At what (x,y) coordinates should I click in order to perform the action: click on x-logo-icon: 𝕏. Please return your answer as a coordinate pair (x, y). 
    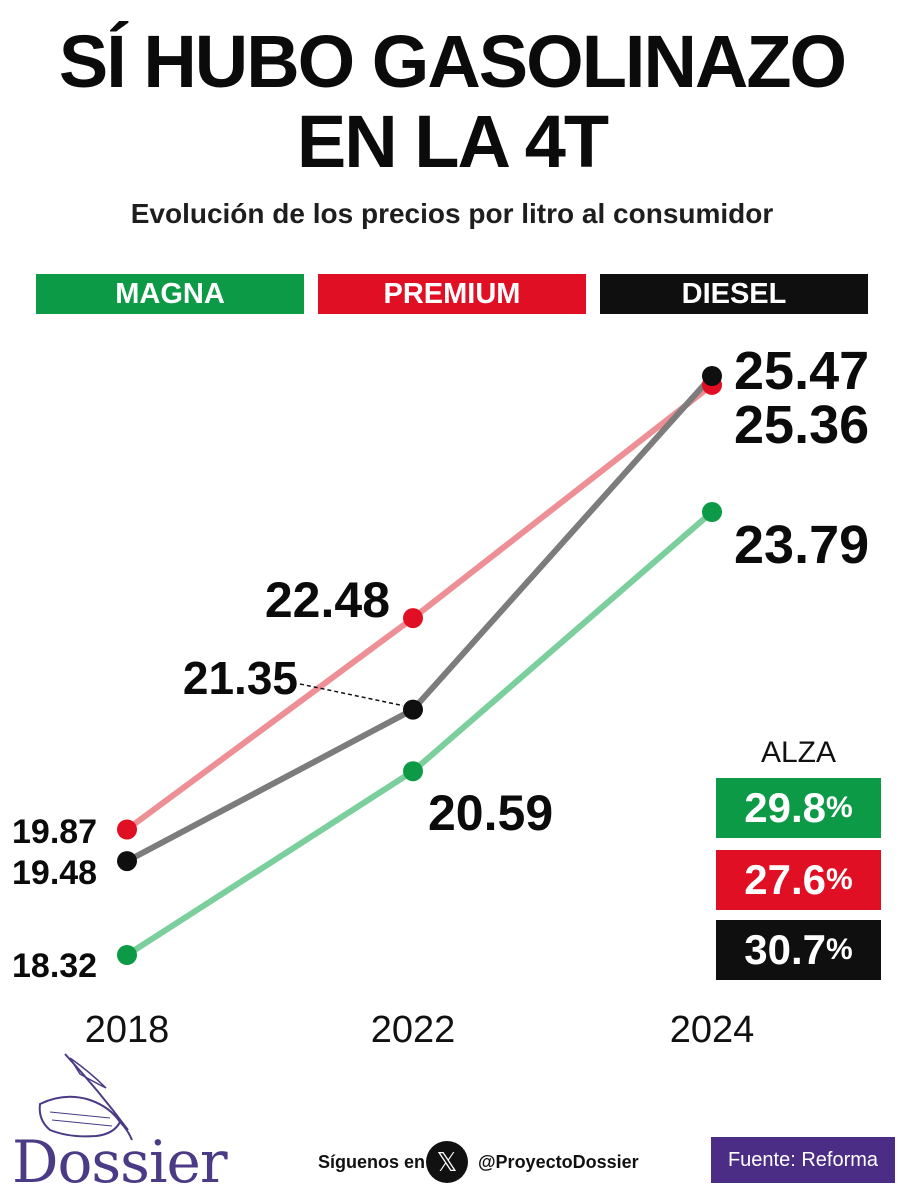
    Looking at the image, I should click on (447, 1162).